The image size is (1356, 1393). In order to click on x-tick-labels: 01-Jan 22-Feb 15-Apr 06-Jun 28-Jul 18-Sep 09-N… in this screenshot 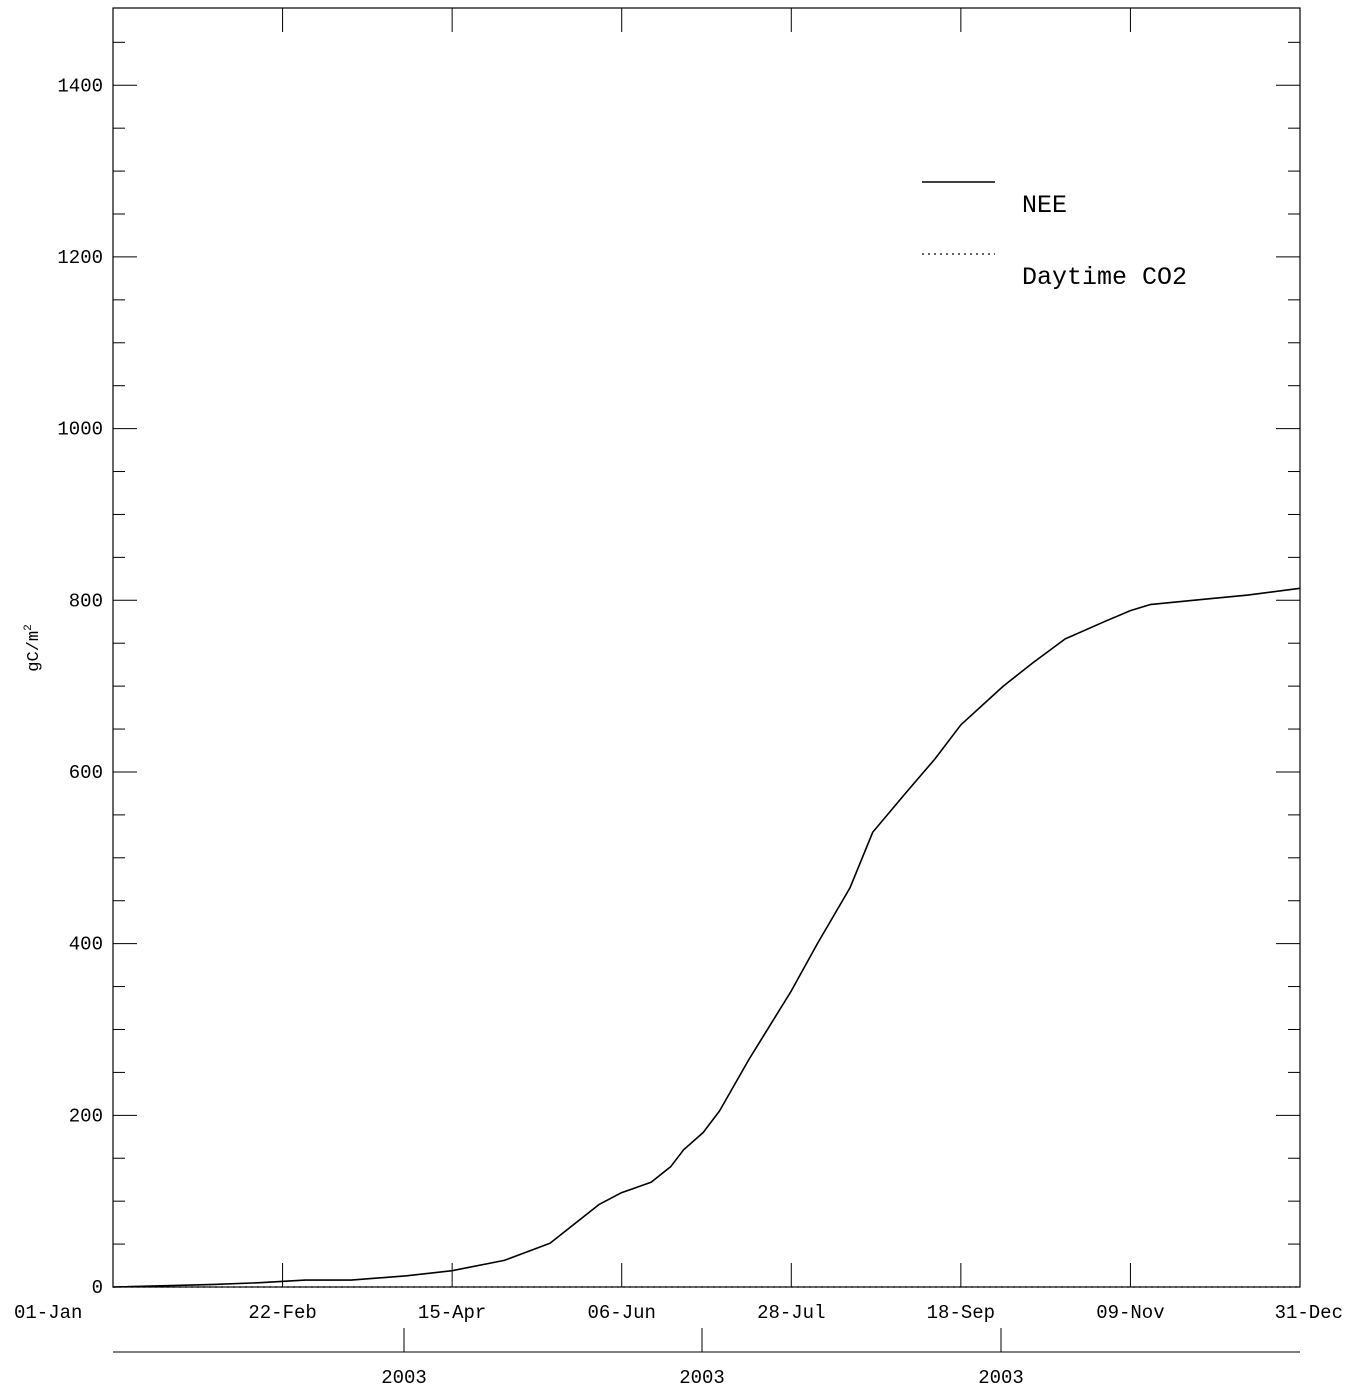, I will do `click(678, 1313)`.